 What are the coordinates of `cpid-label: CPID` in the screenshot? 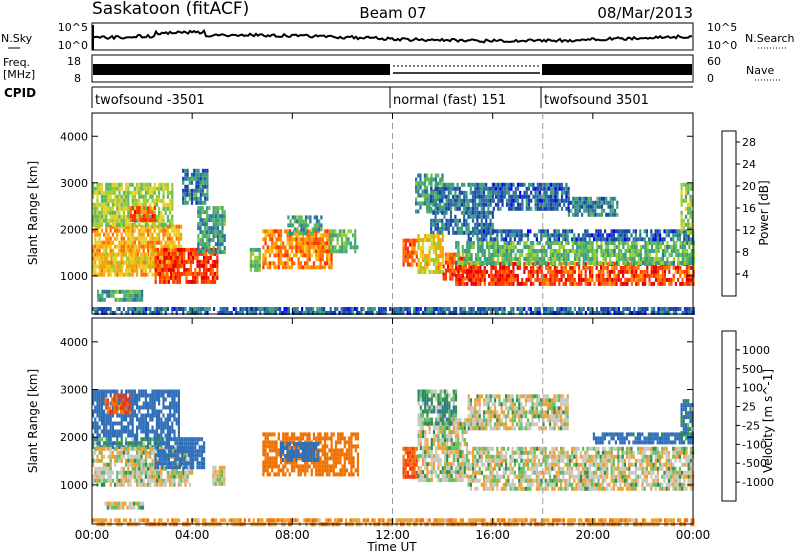 It's located at (20, 93).